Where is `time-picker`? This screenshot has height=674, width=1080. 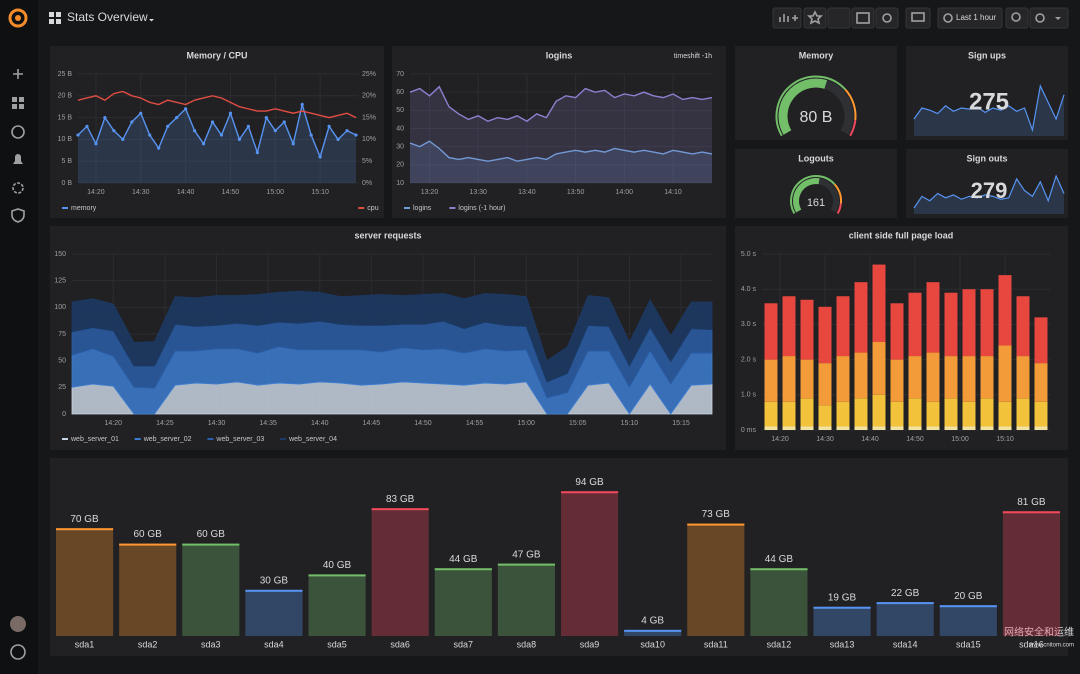
time-picker is located at coordinates (970, 18).